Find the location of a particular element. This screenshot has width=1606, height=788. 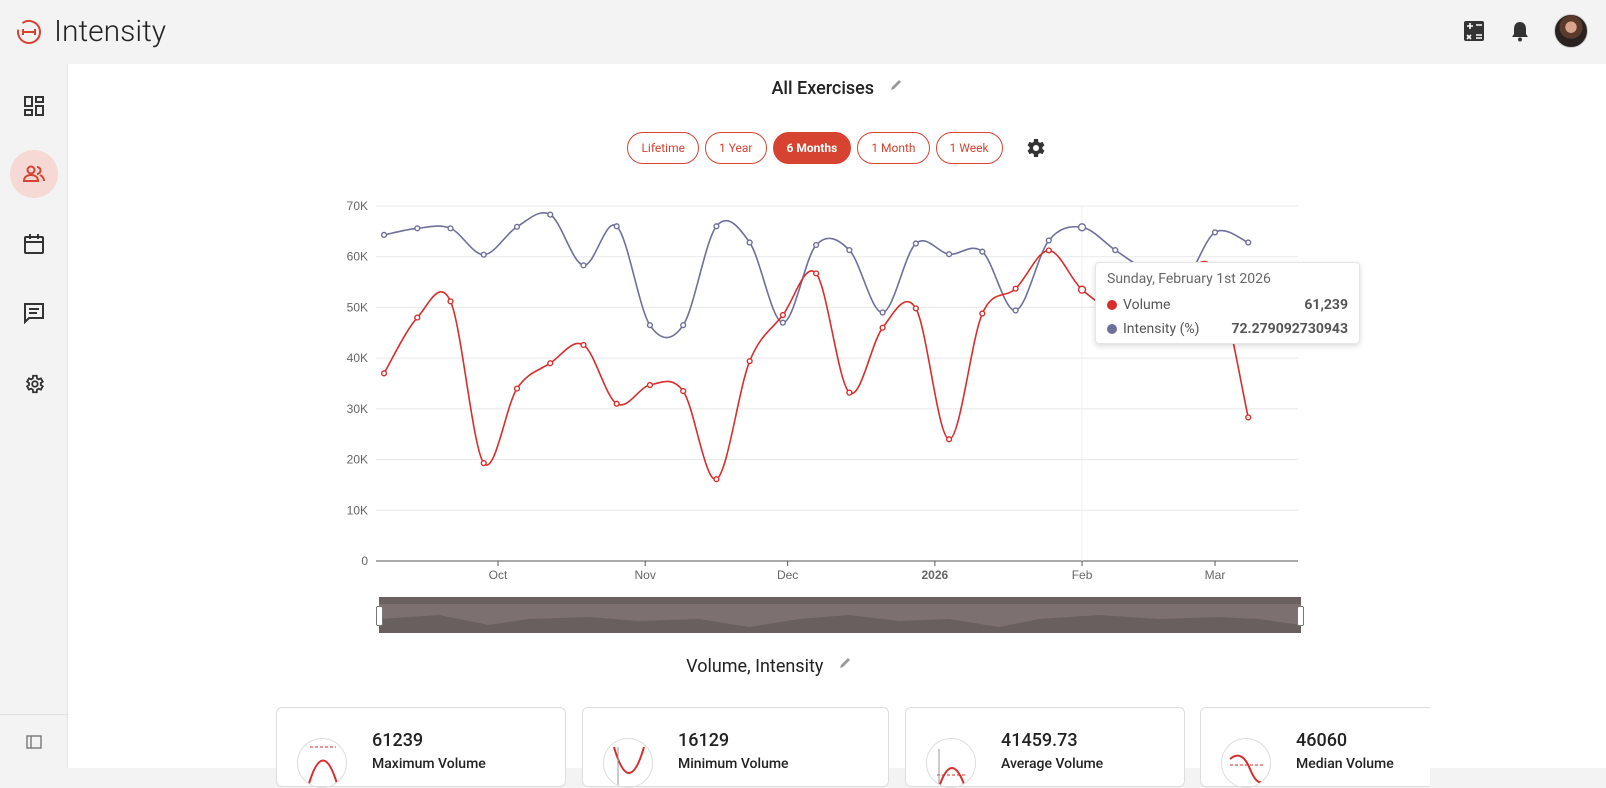

series-title: Volume, Intensity is located at coordinates (755, 666).